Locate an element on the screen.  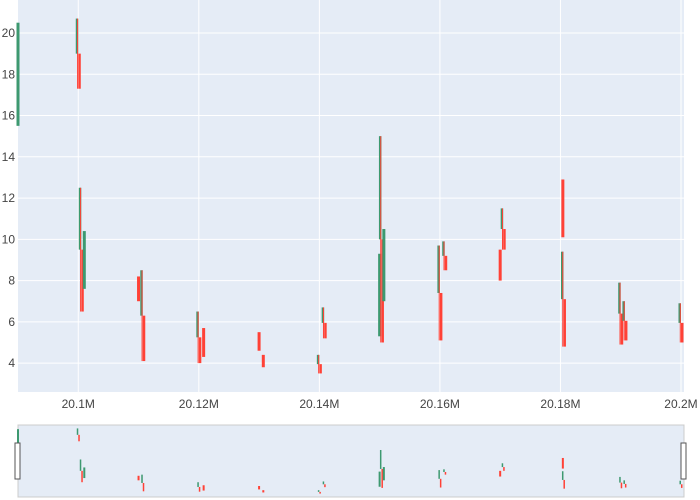
y-tick-label: 12 is located at coordinates (9, 198).